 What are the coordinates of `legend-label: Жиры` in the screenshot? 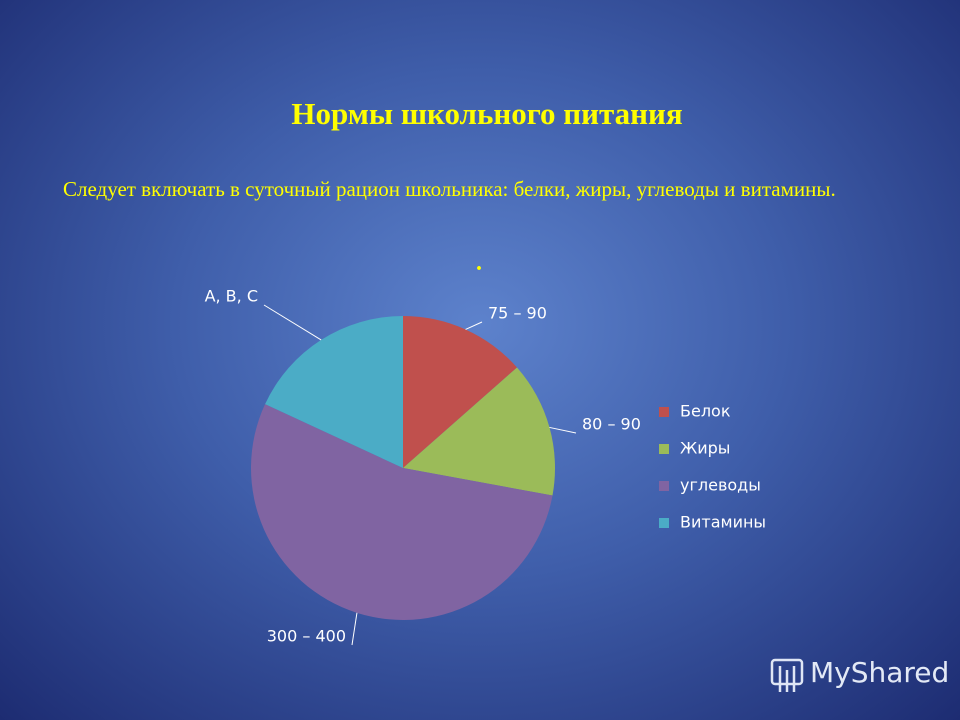 It's located at (705, 448).